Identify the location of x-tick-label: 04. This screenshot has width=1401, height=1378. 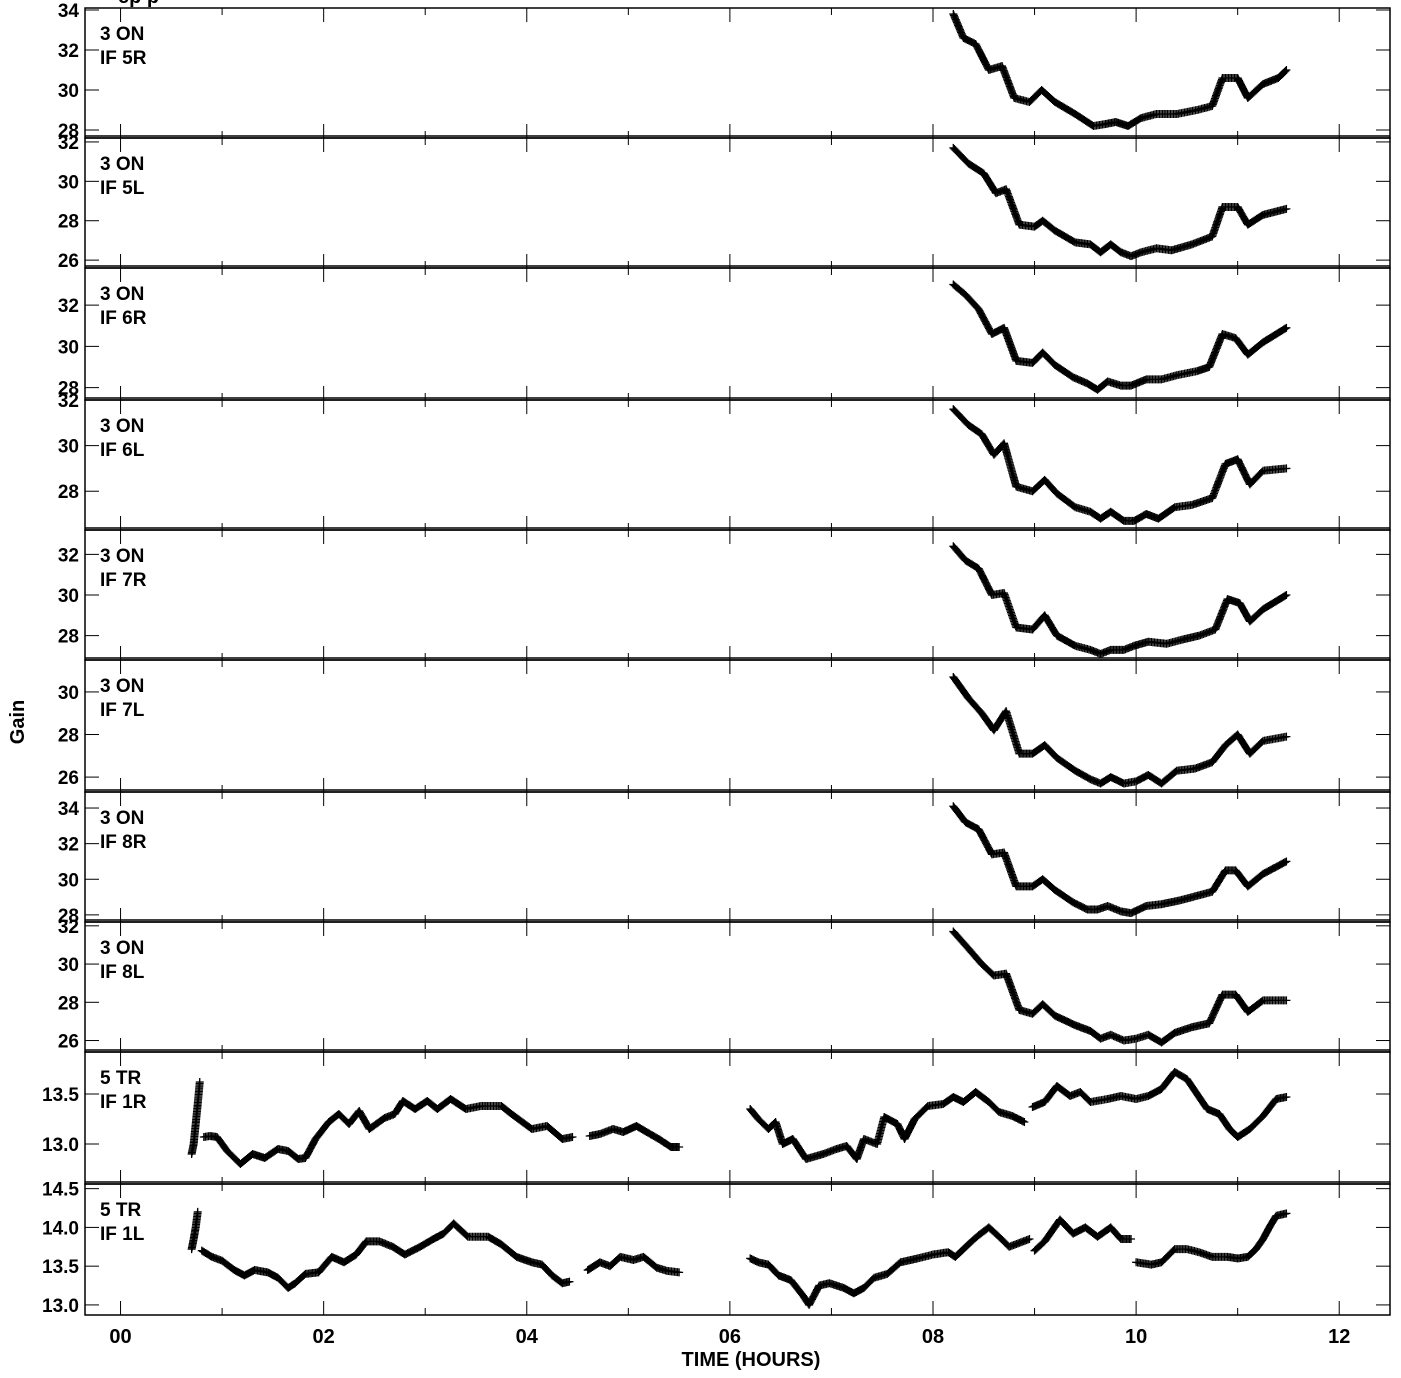
(527, 1337).